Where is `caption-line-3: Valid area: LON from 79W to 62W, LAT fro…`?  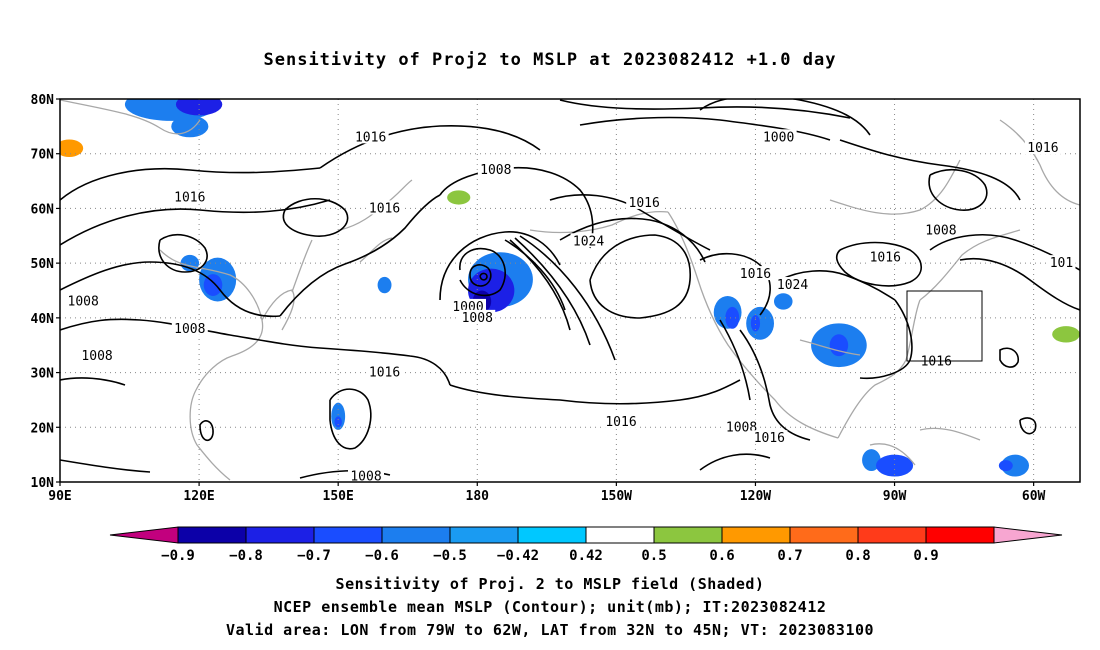 caption-line-3: Valid area: LON from 79W to 62W, LAT fro… is located at coordinates (550, 630).